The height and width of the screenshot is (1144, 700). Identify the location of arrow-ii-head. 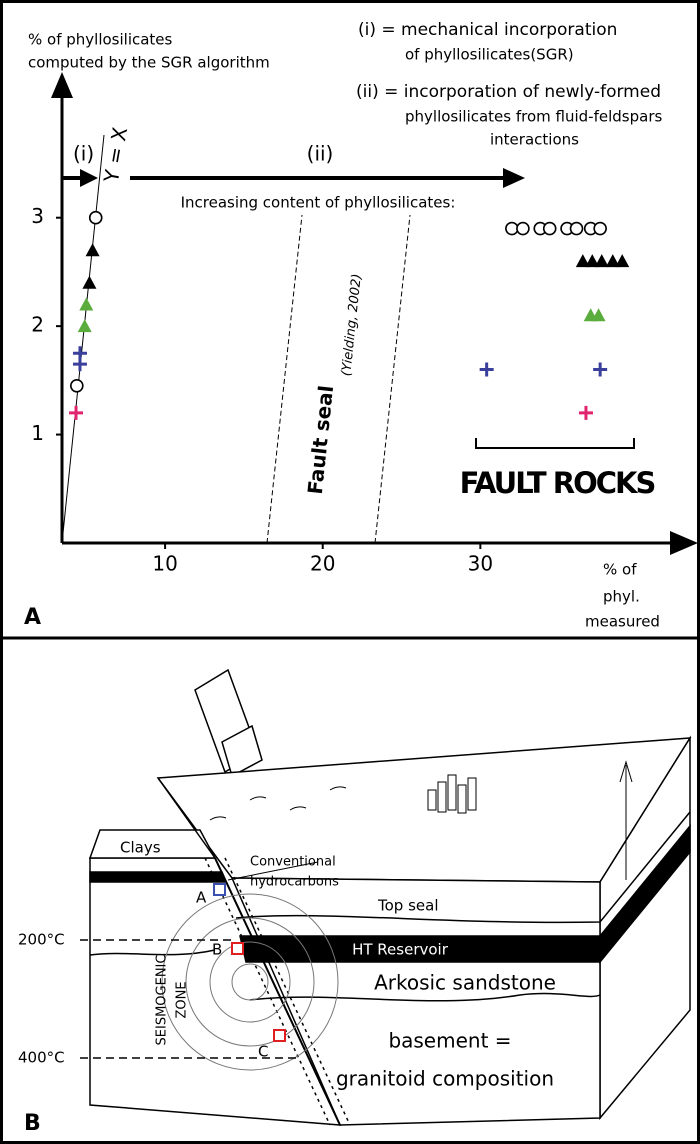
(514, 178).